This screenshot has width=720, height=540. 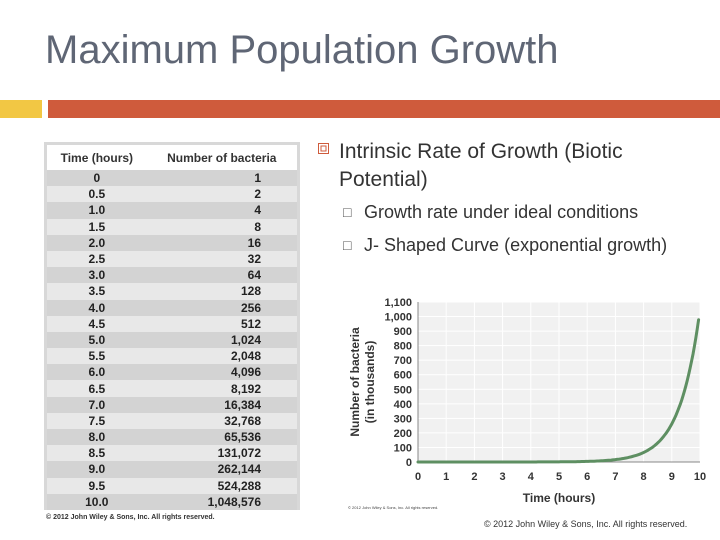 What do you see at coordinates (97, 485) in the screenshot?
I see `table-cell-time: 9.5` at bounding box center [97, 485].